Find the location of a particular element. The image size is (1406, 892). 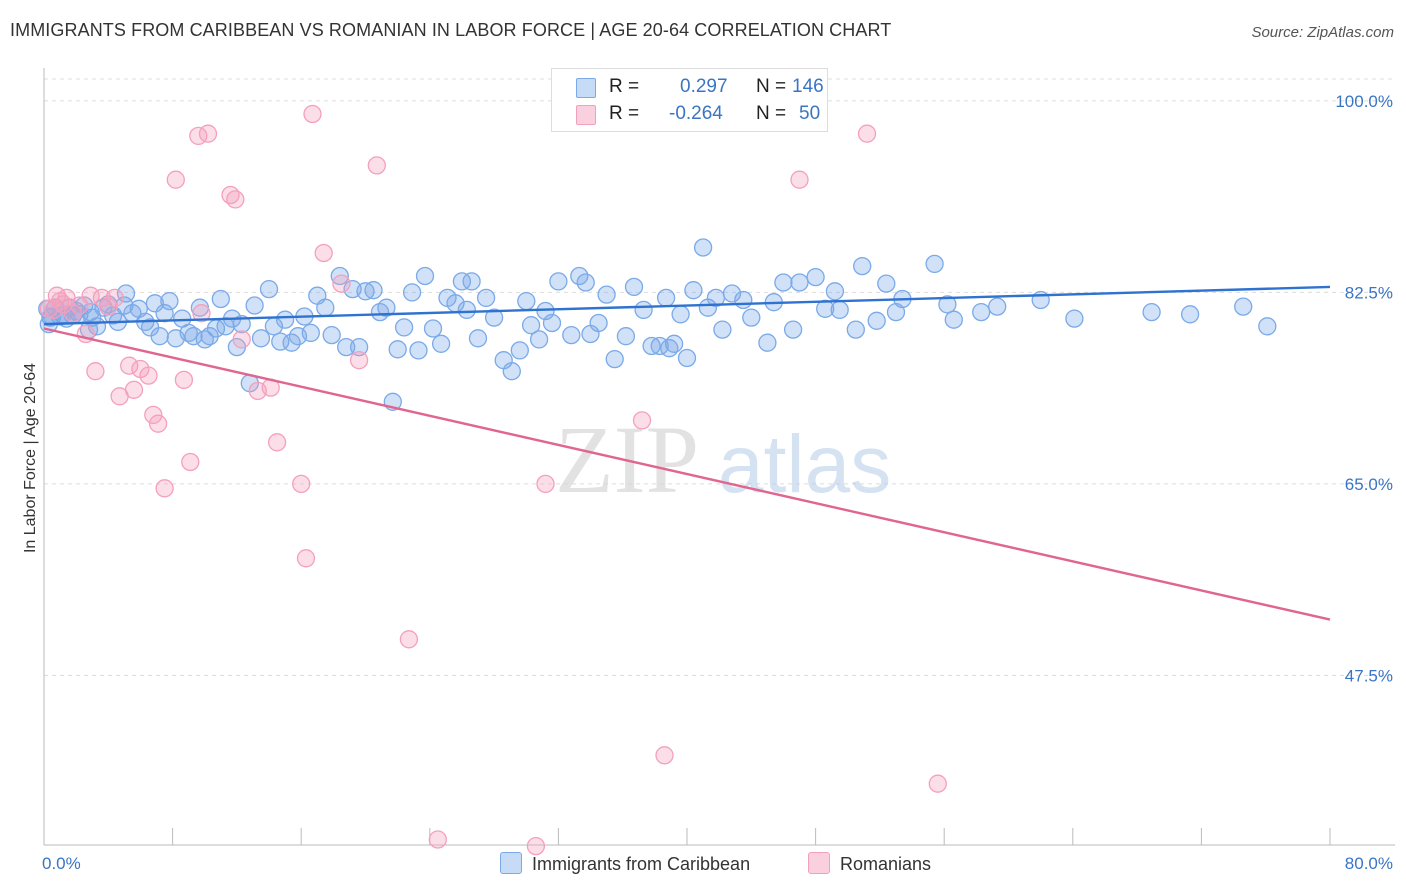

y-tick-label: 47.5% is located at coordinates (1369, 675).